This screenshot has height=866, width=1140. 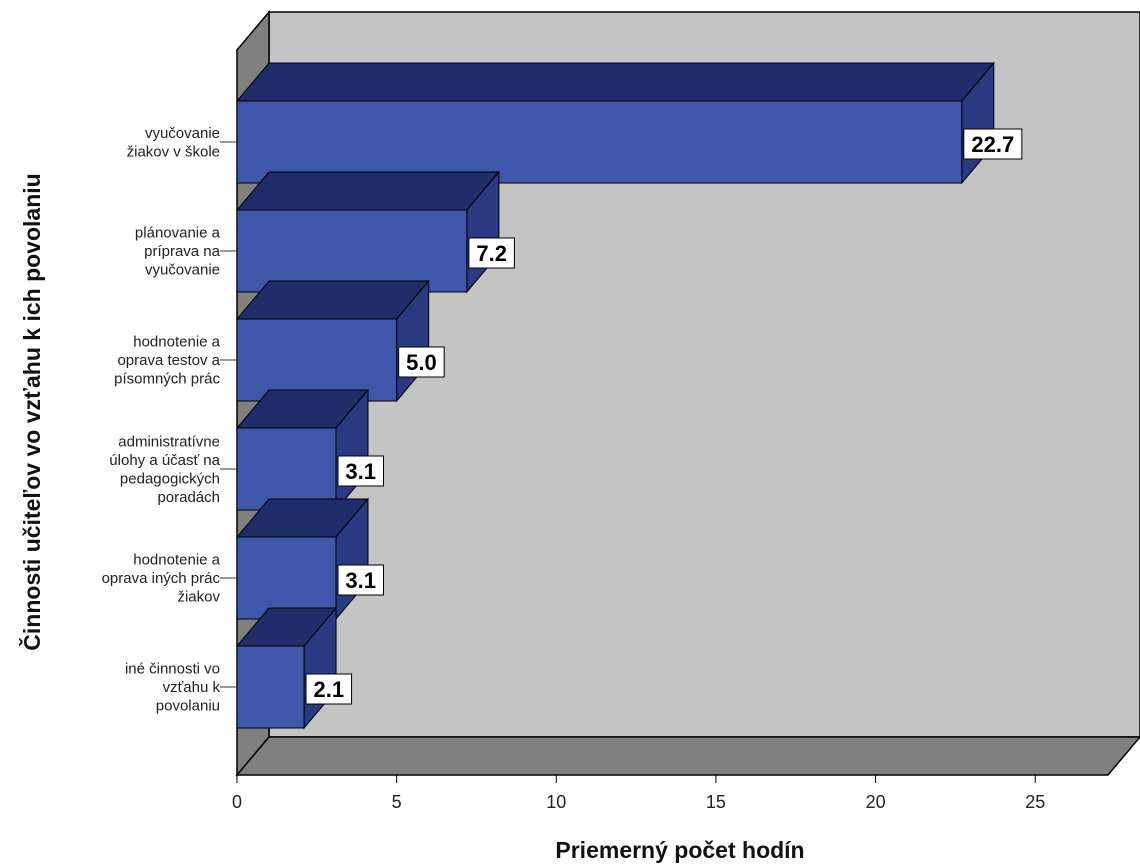 I want to click on data-label: 22.7, so click(x=992, y=144).